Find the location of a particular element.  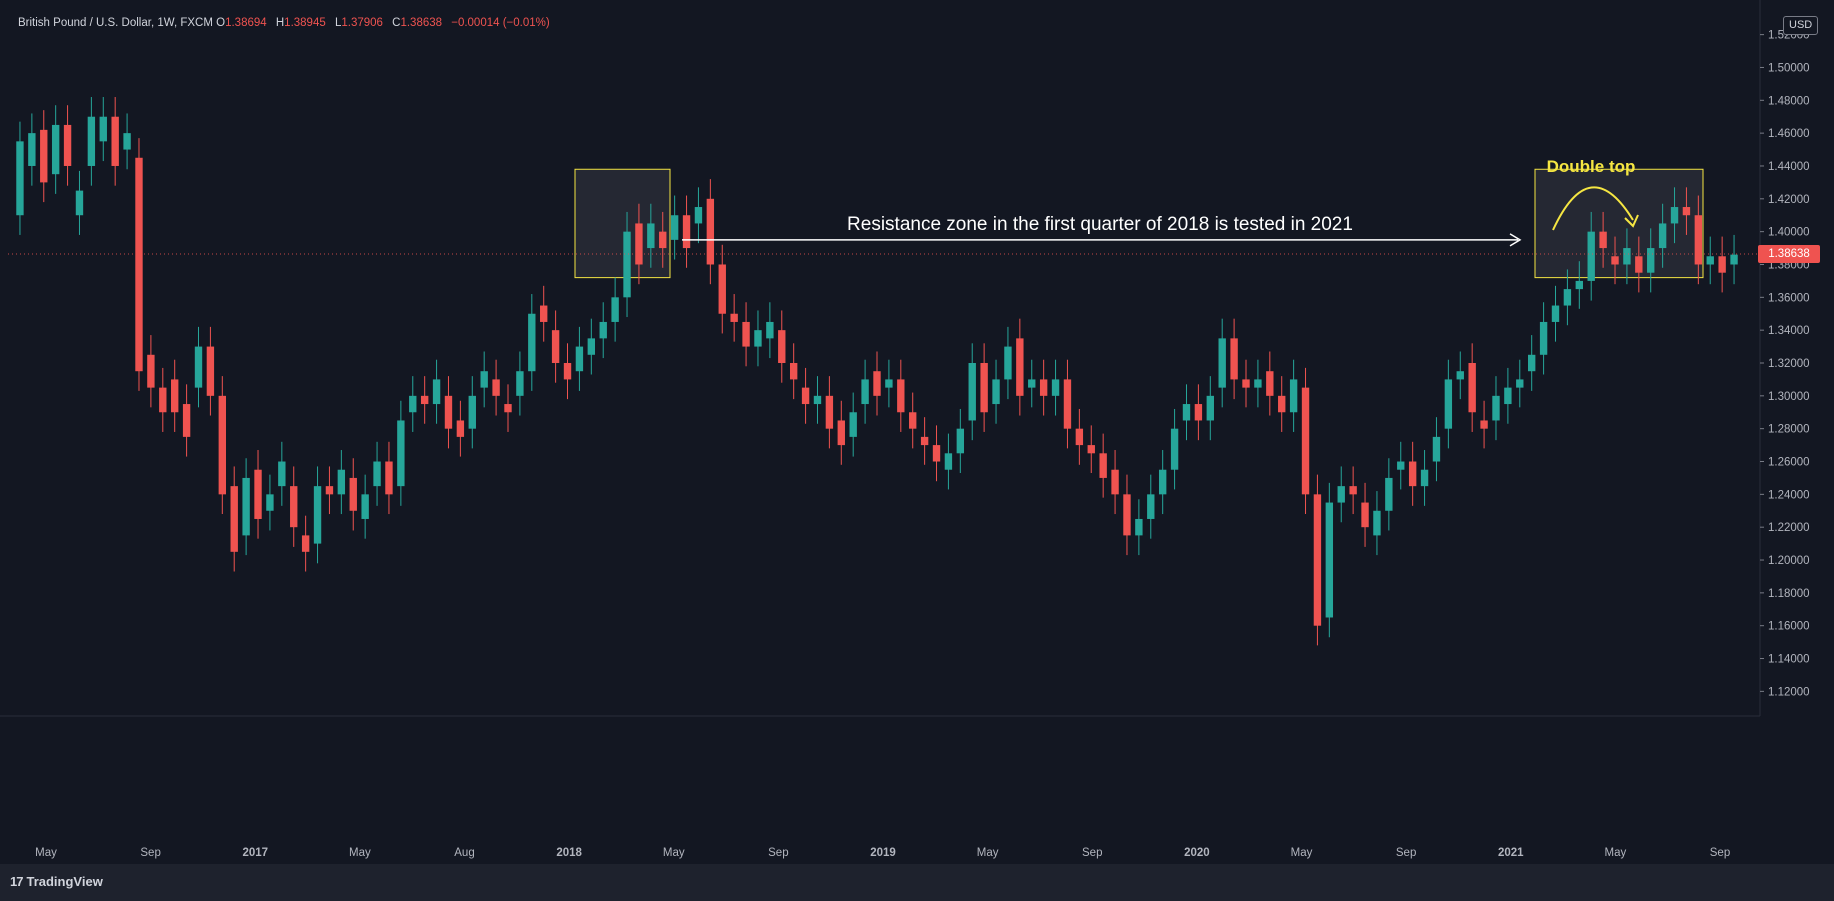

low-label: L is located at coordinates (338, 23).